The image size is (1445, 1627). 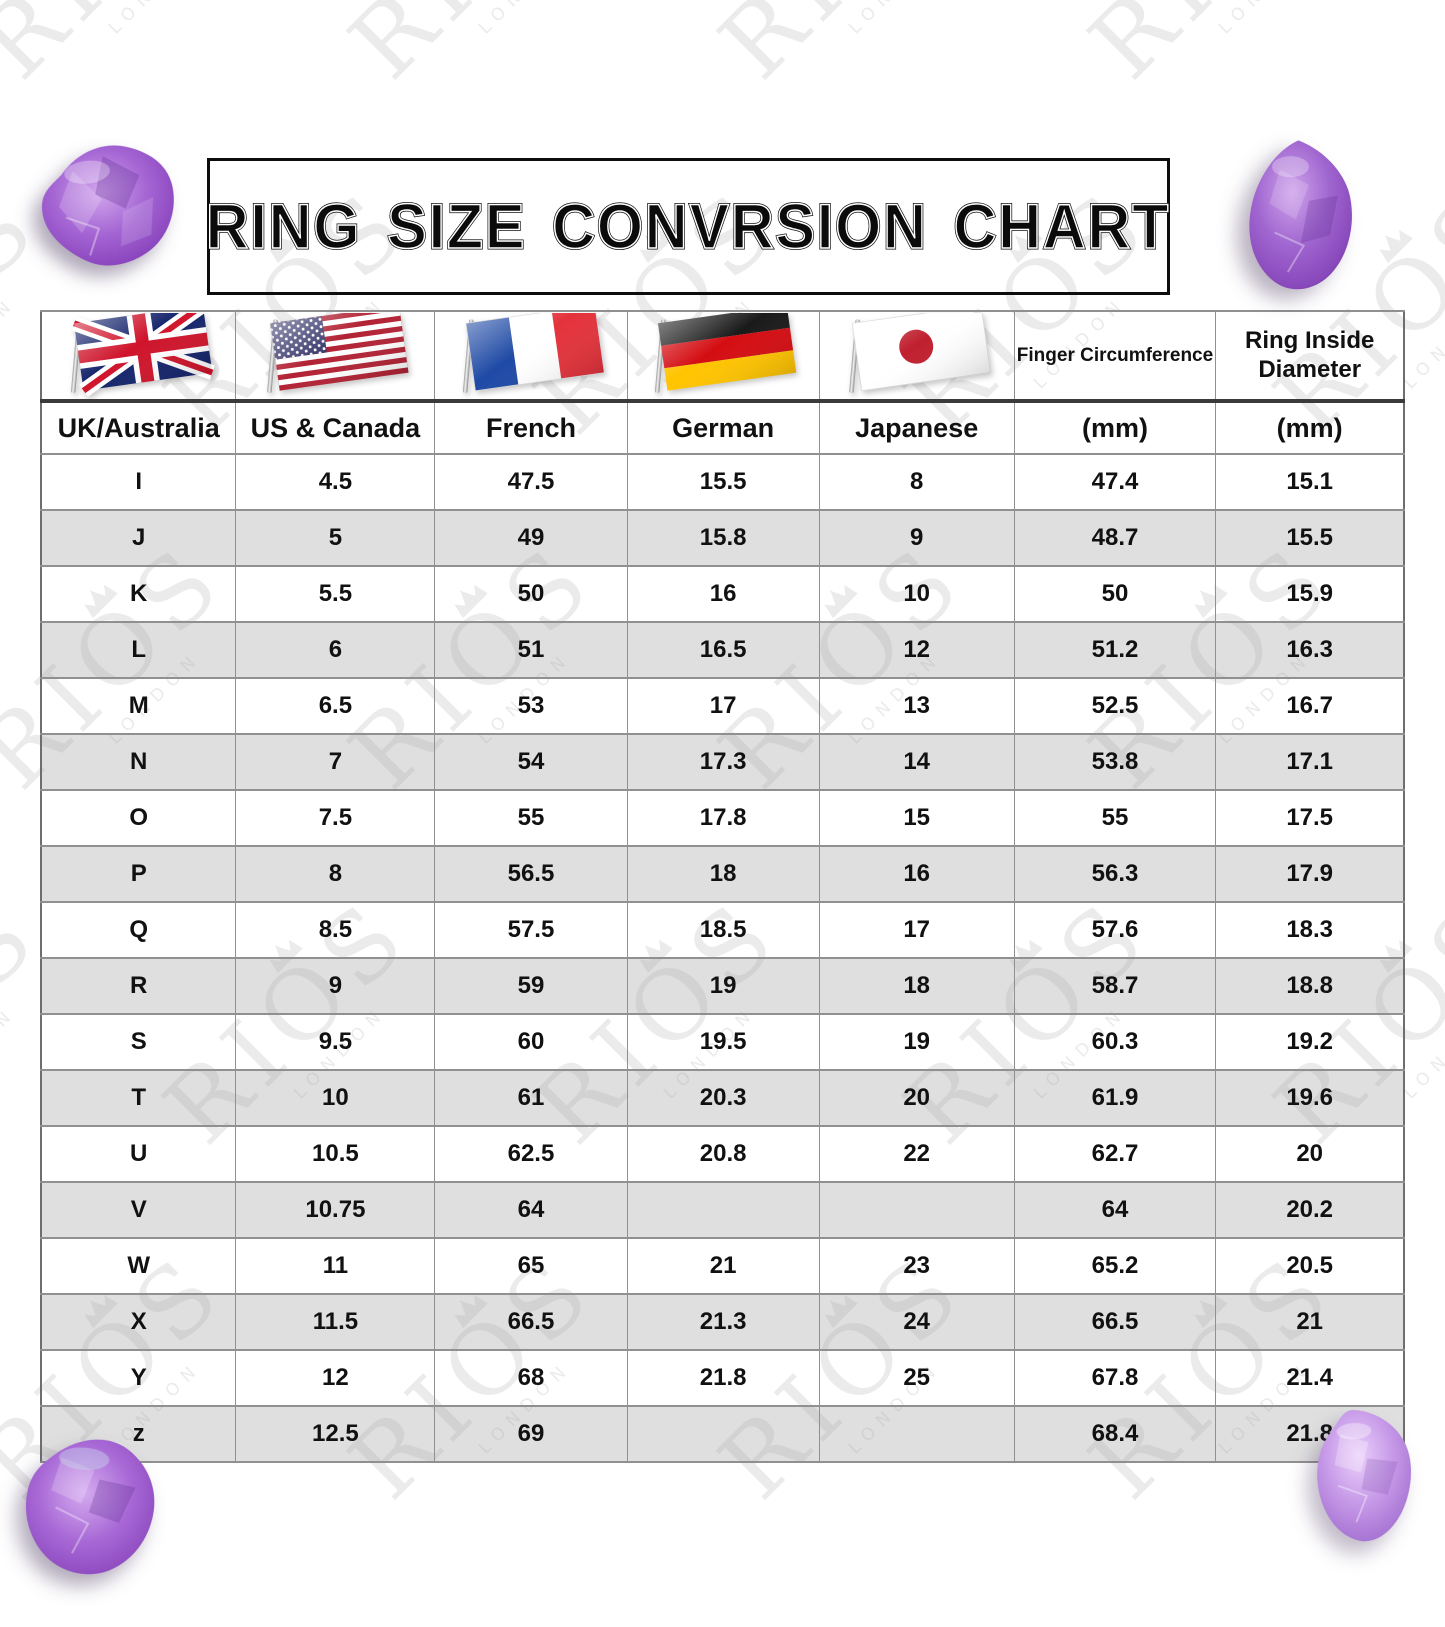 I want to click on japan-flag-cell, so click(x=916, y=356).